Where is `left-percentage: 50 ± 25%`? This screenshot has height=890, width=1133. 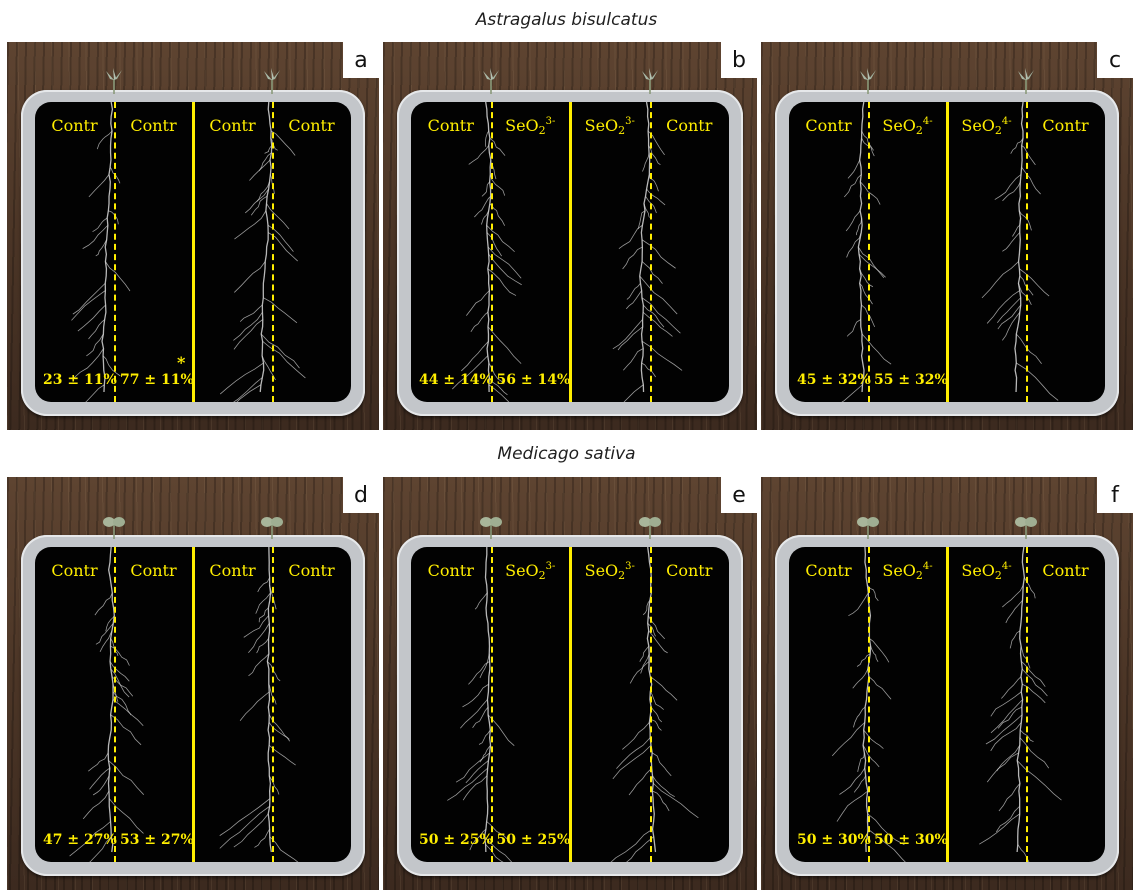
left-percentage: 50 ± 25% is located at coordinates (456, 840).